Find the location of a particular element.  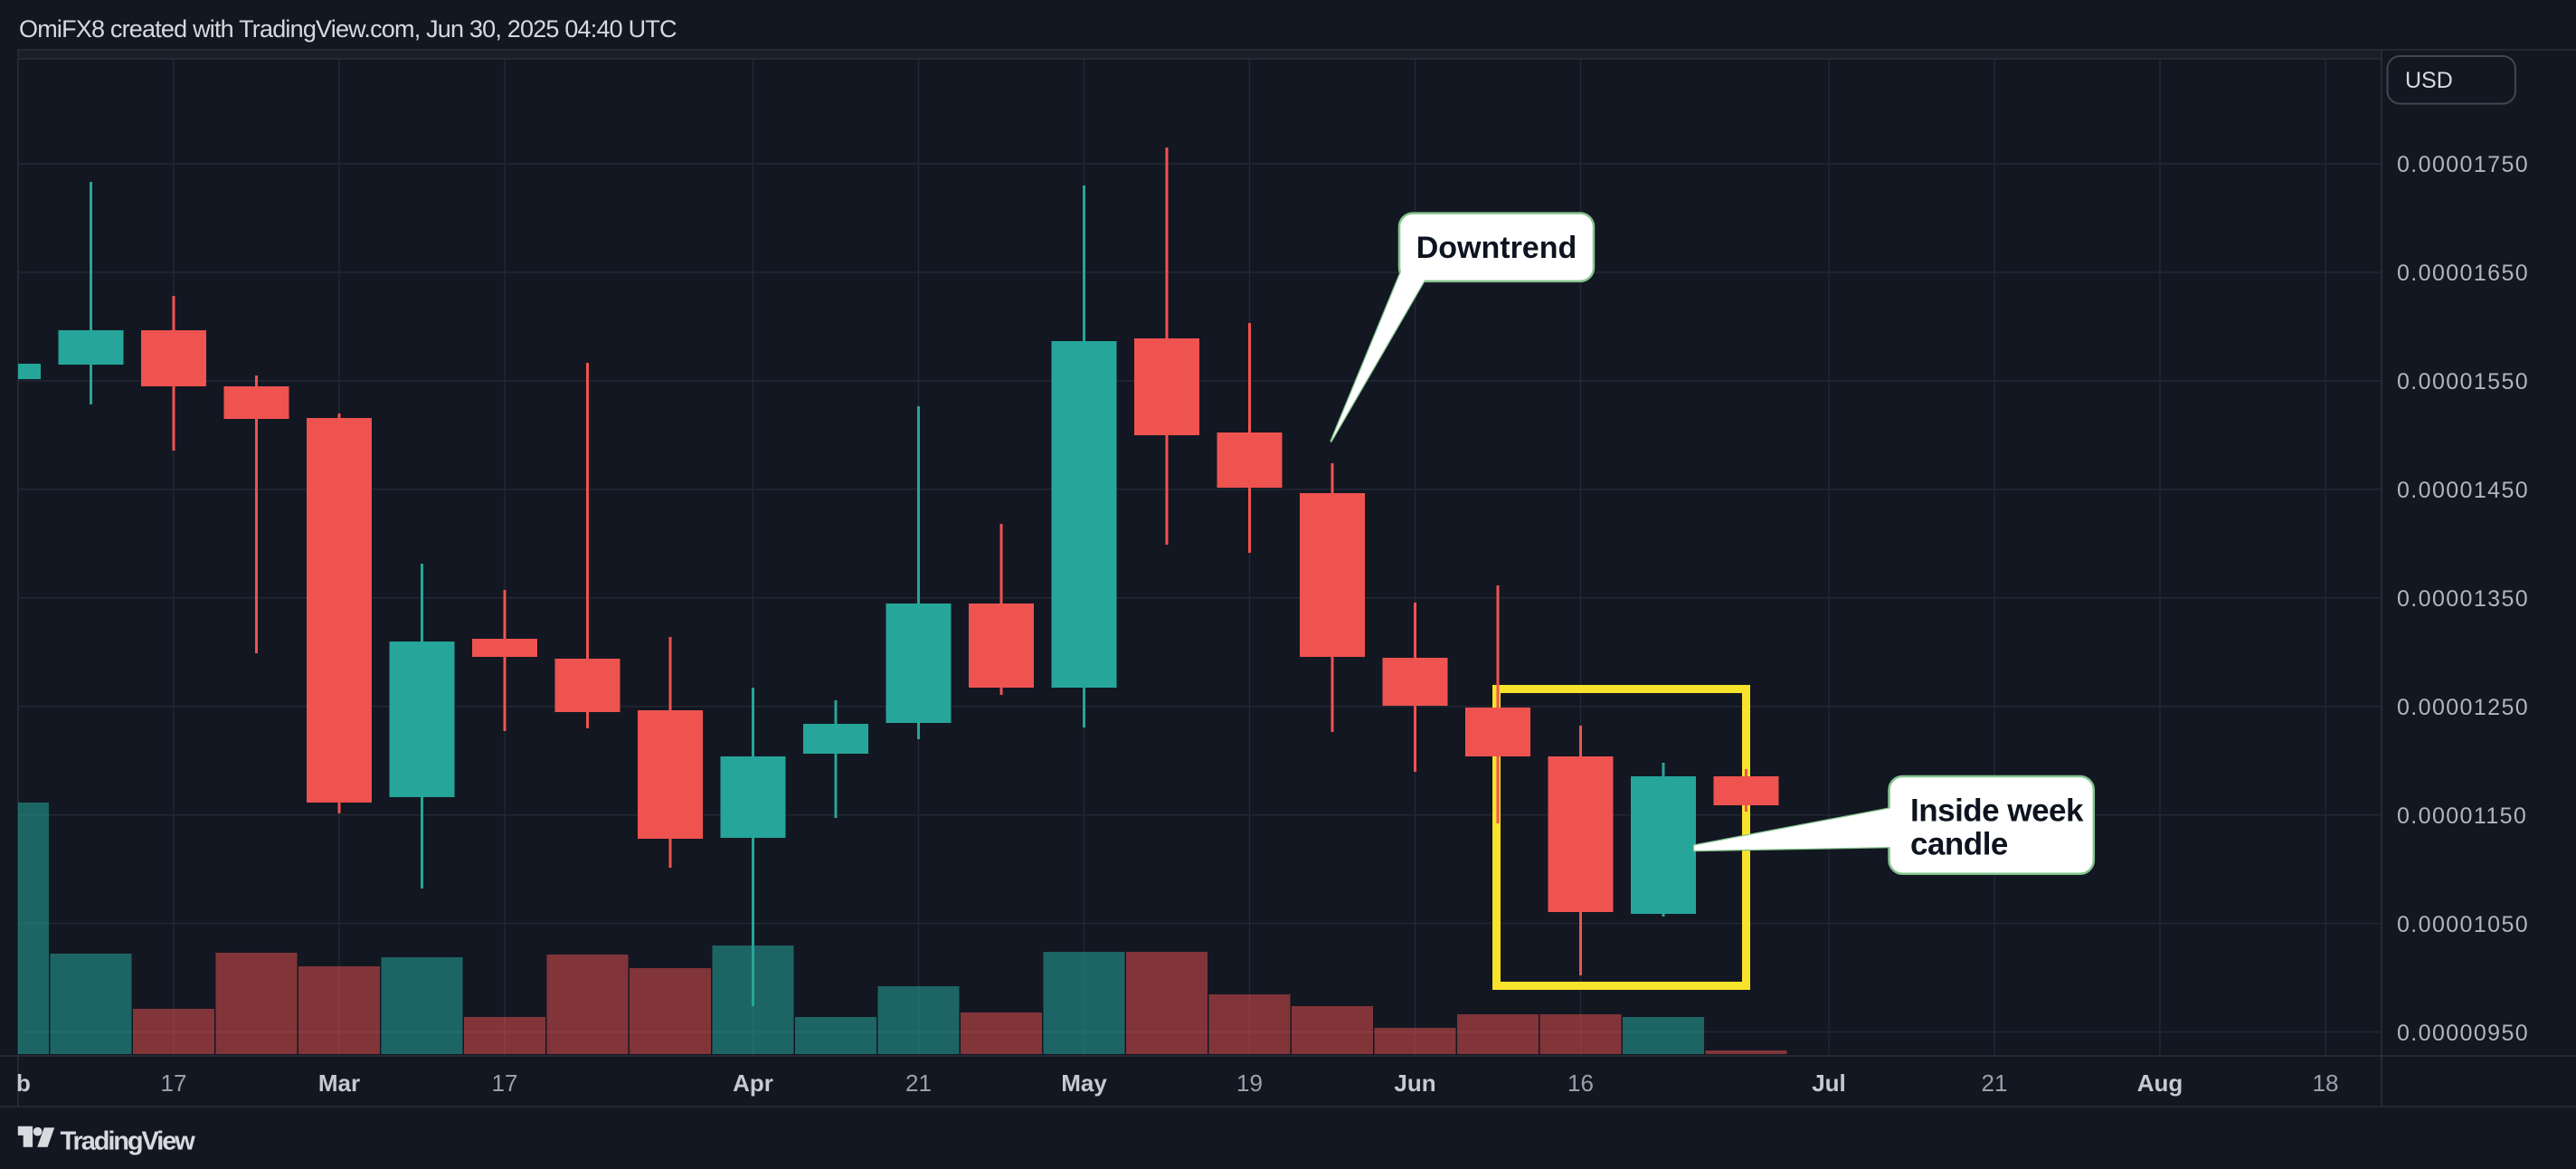

svg-text: USD is located at coordinates (2429, 80).